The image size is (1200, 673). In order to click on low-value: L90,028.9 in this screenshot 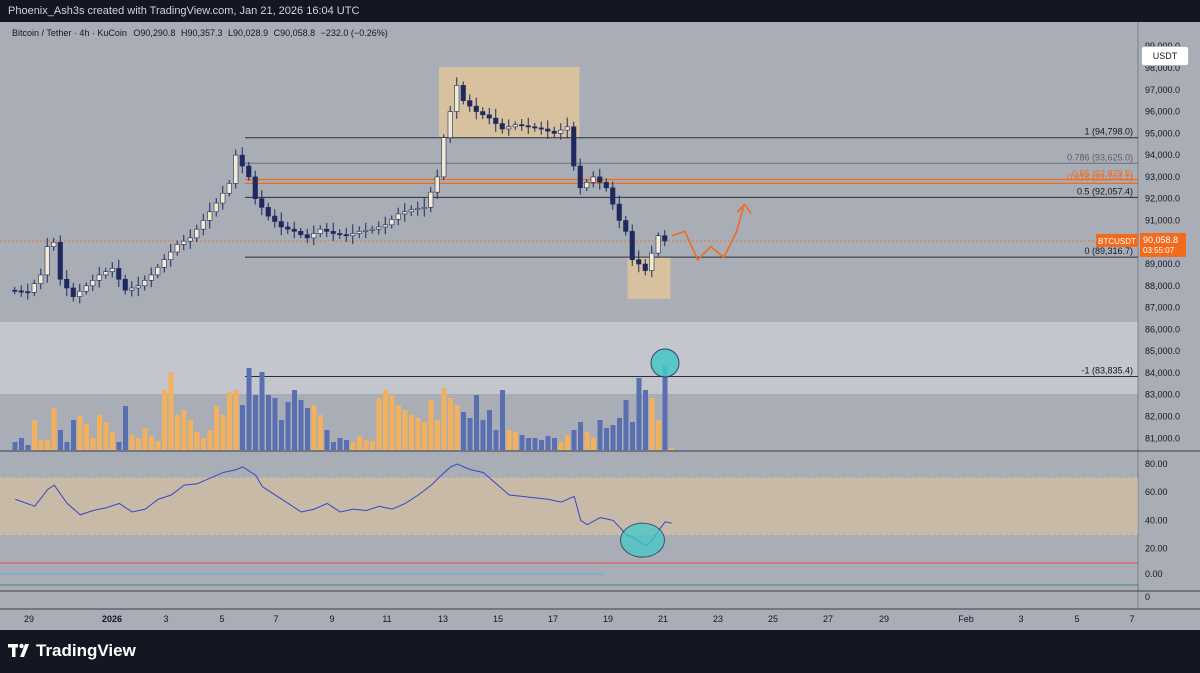, I will do `click(248, 33)`.